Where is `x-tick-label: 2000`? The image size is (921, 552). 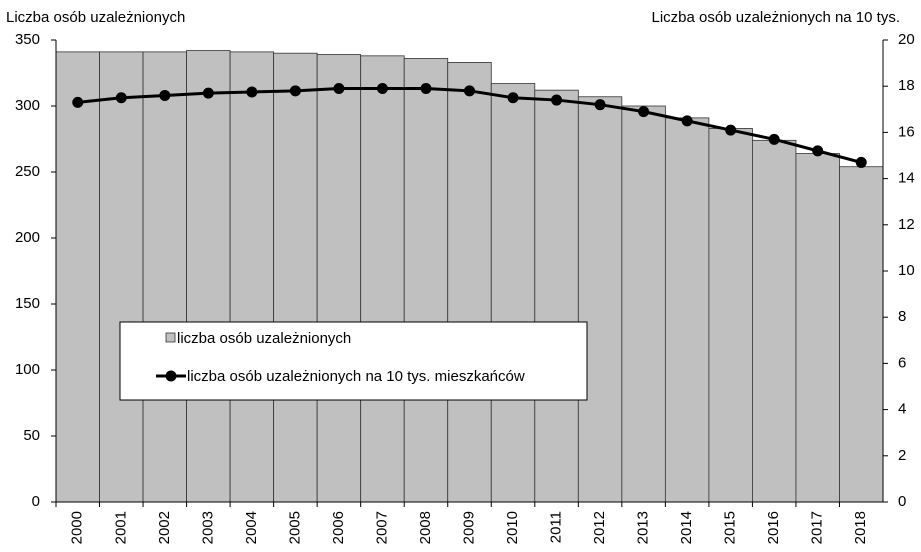 x-tick-label: 2000 is located at coordinates (77, 527).